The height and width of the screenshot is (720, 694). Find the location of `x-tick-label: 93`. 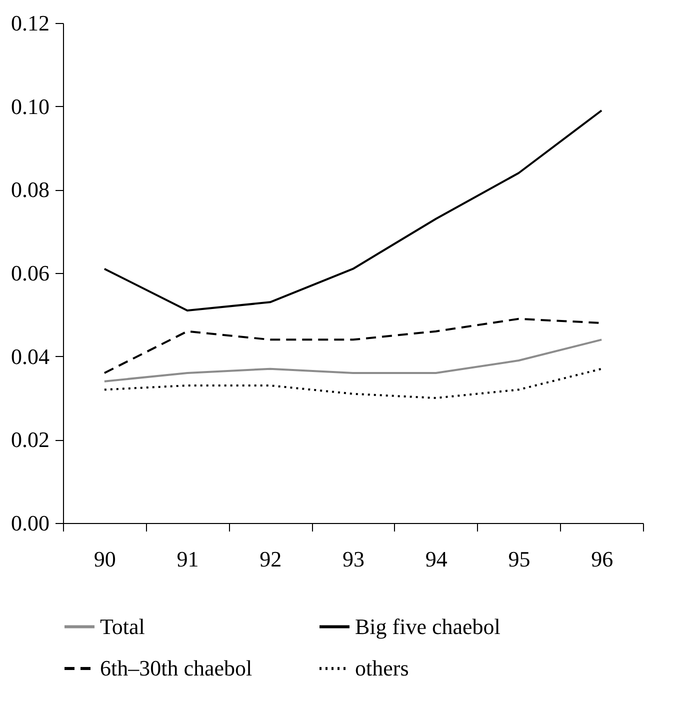

x-tick-label: 93 is located at coordinates (353, 559).